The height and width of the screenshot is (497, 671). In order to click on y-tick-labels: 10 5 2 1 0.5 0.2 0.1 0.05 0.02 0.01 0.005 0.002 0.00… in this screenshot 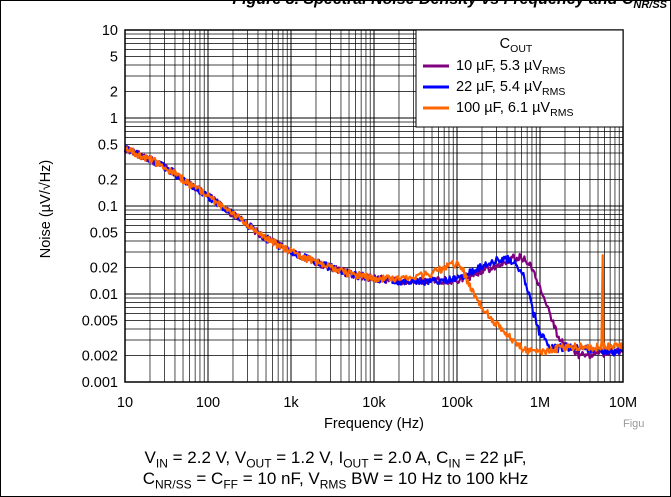, I will do `click(100, 207)`.